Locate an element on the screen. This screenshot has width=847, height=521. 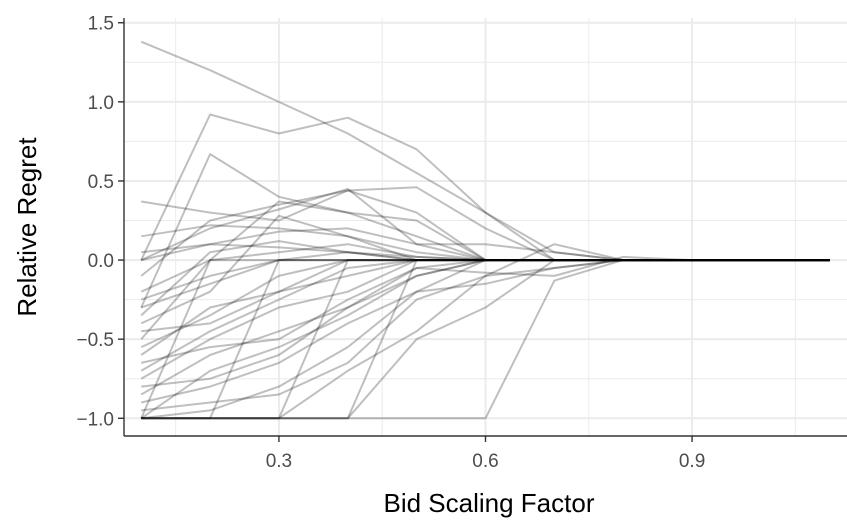
y-tick-label-4: −0.5 is located at coordinates (95, 340).